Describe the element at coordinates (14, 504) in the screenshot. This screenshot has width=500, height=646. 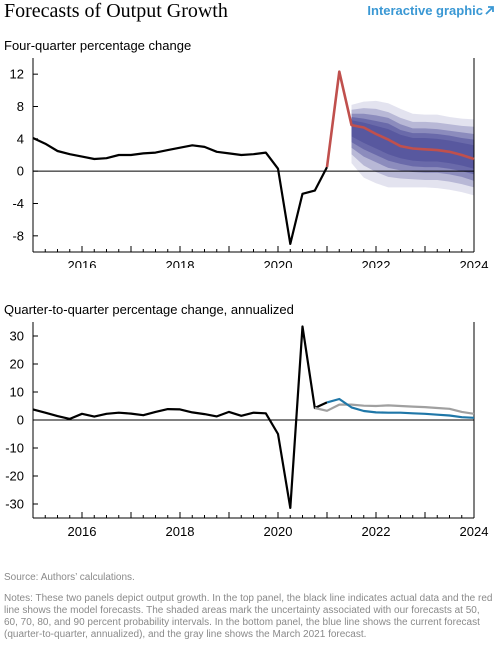
I see `bottom-chart-y-tick-label: -30` at that location.